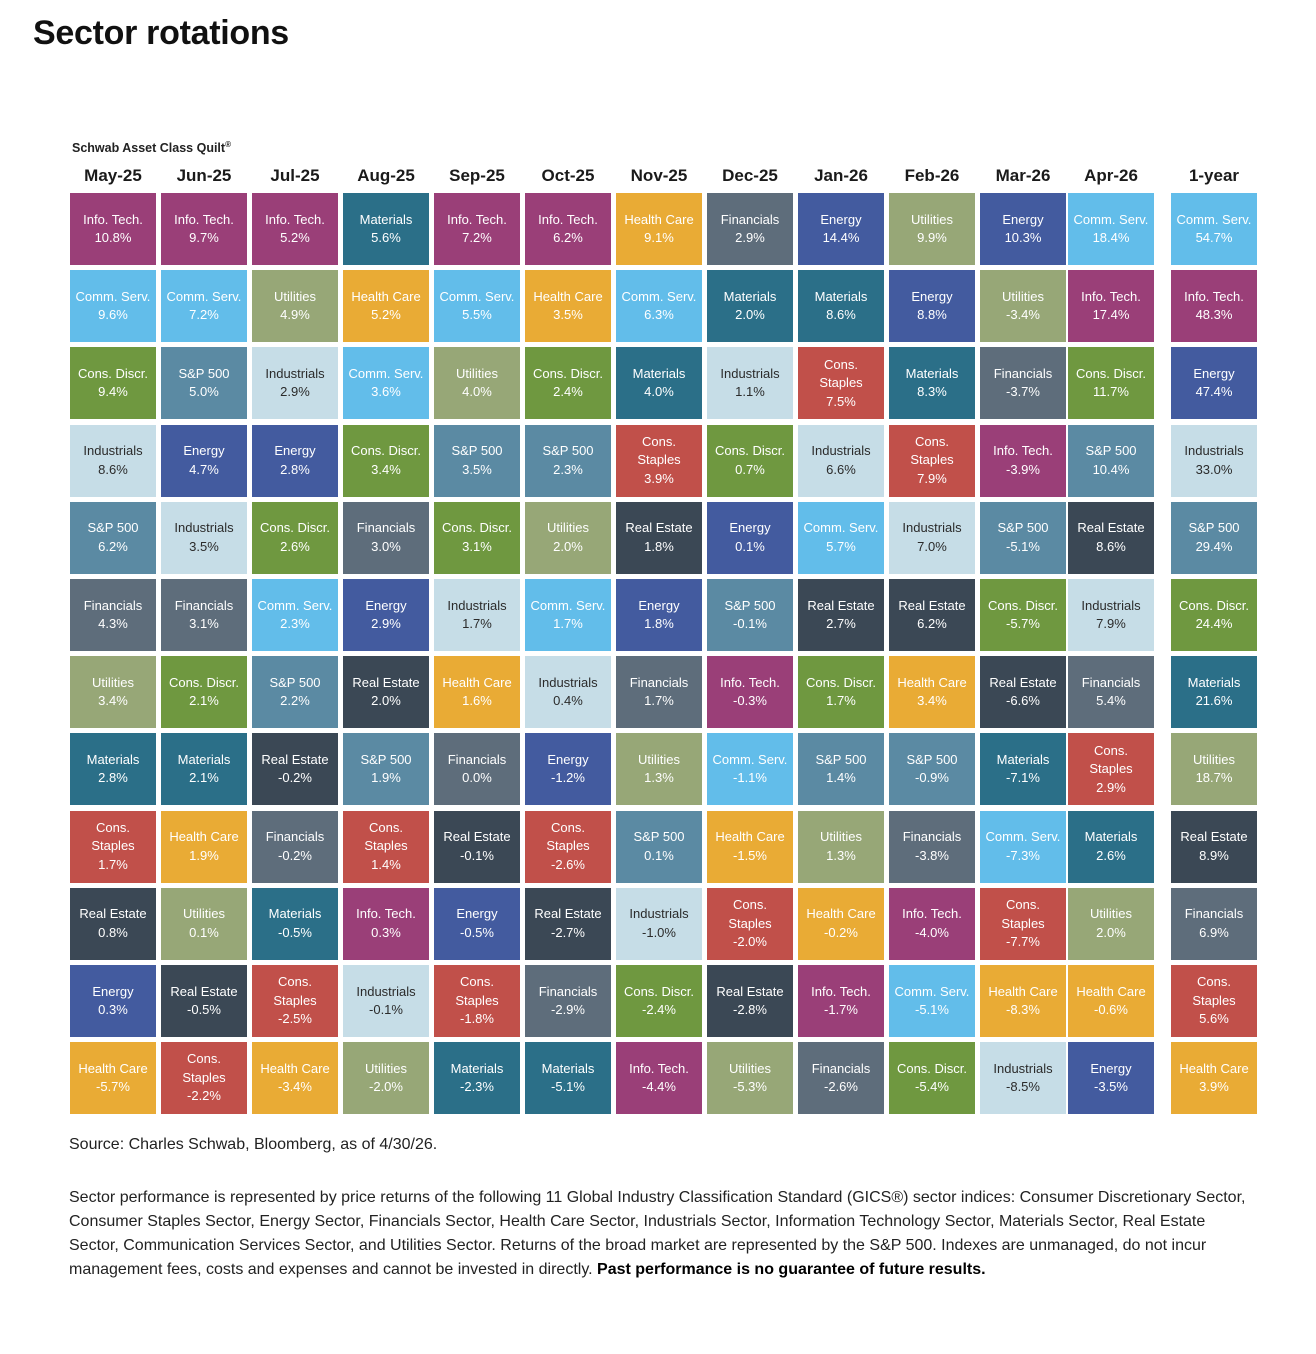 This screenshot has width=1316, height=1354. What do you see at coordinates (1214, 769) in the screenshot?
I see `quilt-cell-utilities: Utilities 18.7%` at bounding box center [1214, 769].